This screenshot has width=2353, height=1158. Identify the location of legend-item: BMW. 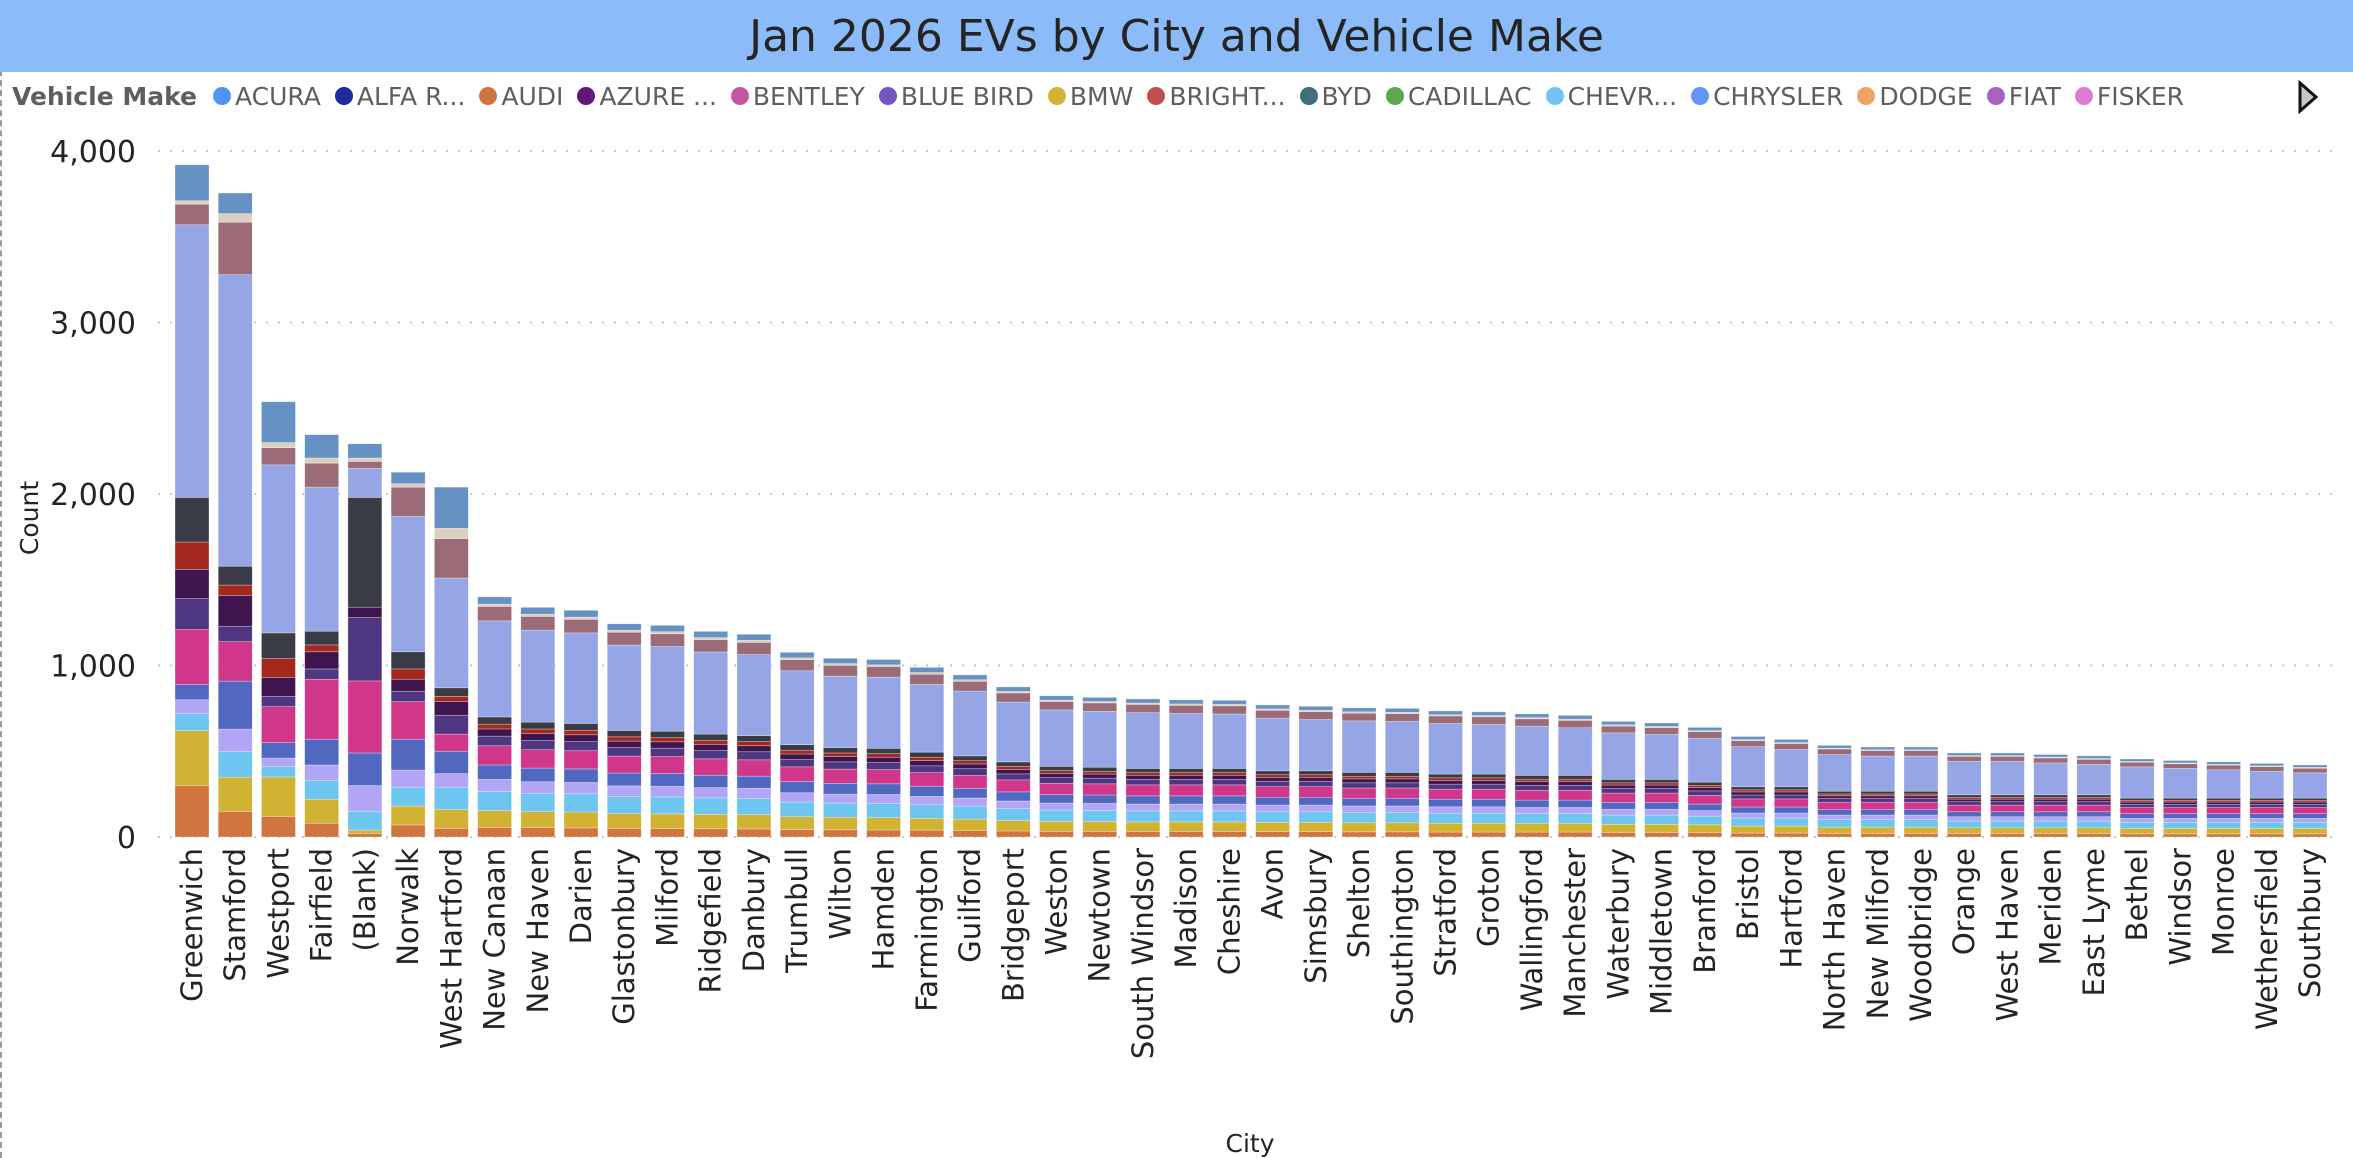
(1090, 96).